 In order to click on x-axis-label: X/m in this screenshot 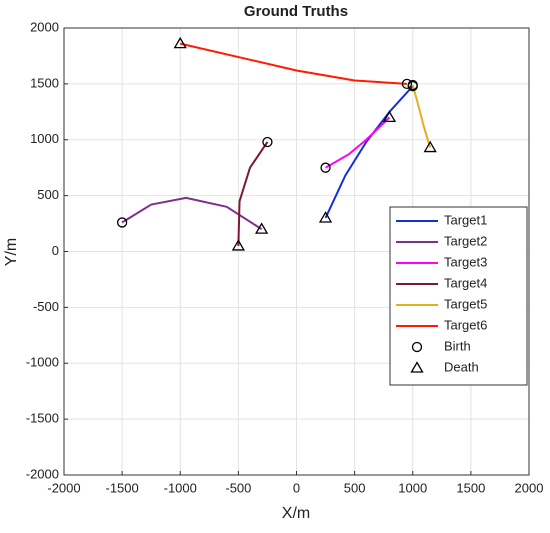, I will do `click(296, 513)`.